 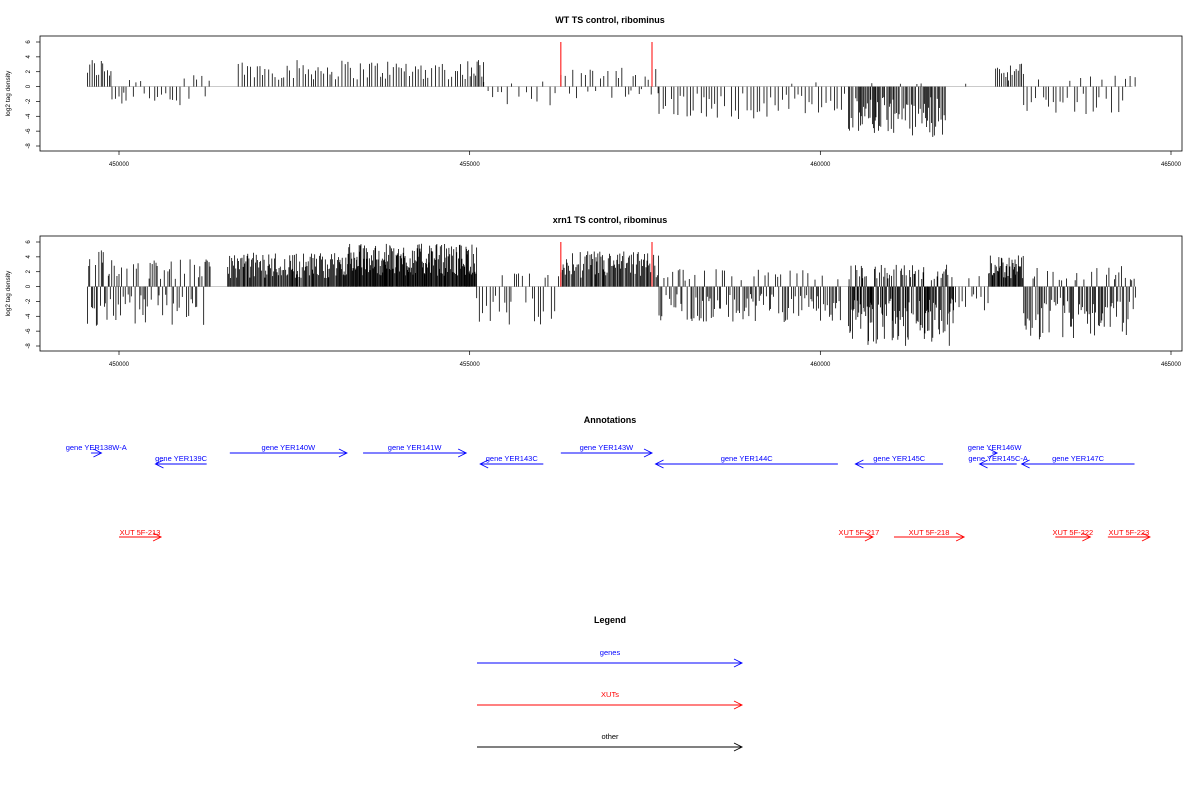 What do you see at coordinates (610, 694) in the screenshot?
I see `legend-label: XUTs` at bounding box center [610, 694].